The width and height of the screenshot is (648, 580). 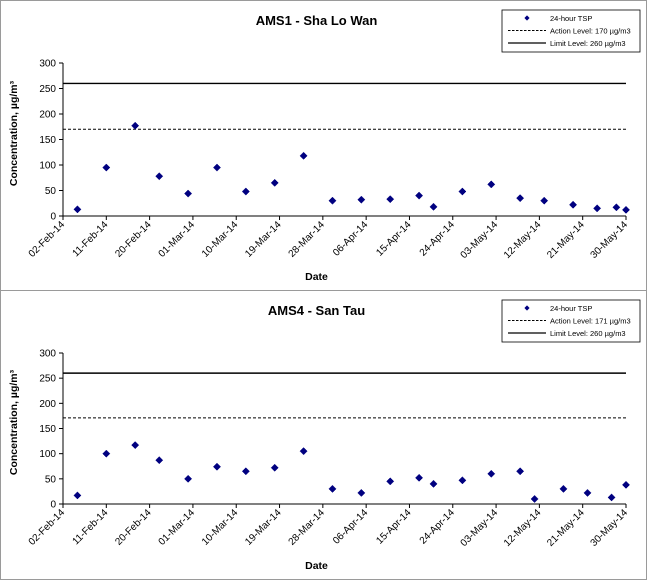 I want to click on legend-label: Action Level: 171 µg/m3, so click(x=590, y=320).